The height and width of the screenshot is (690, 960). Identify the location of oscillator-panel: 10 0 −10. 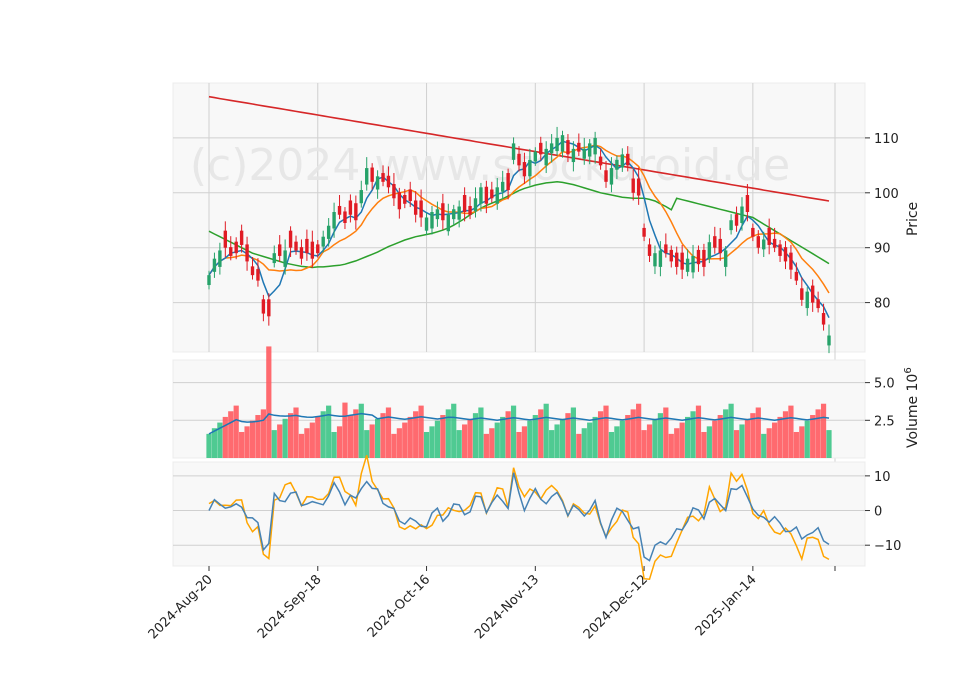
(536, 518).